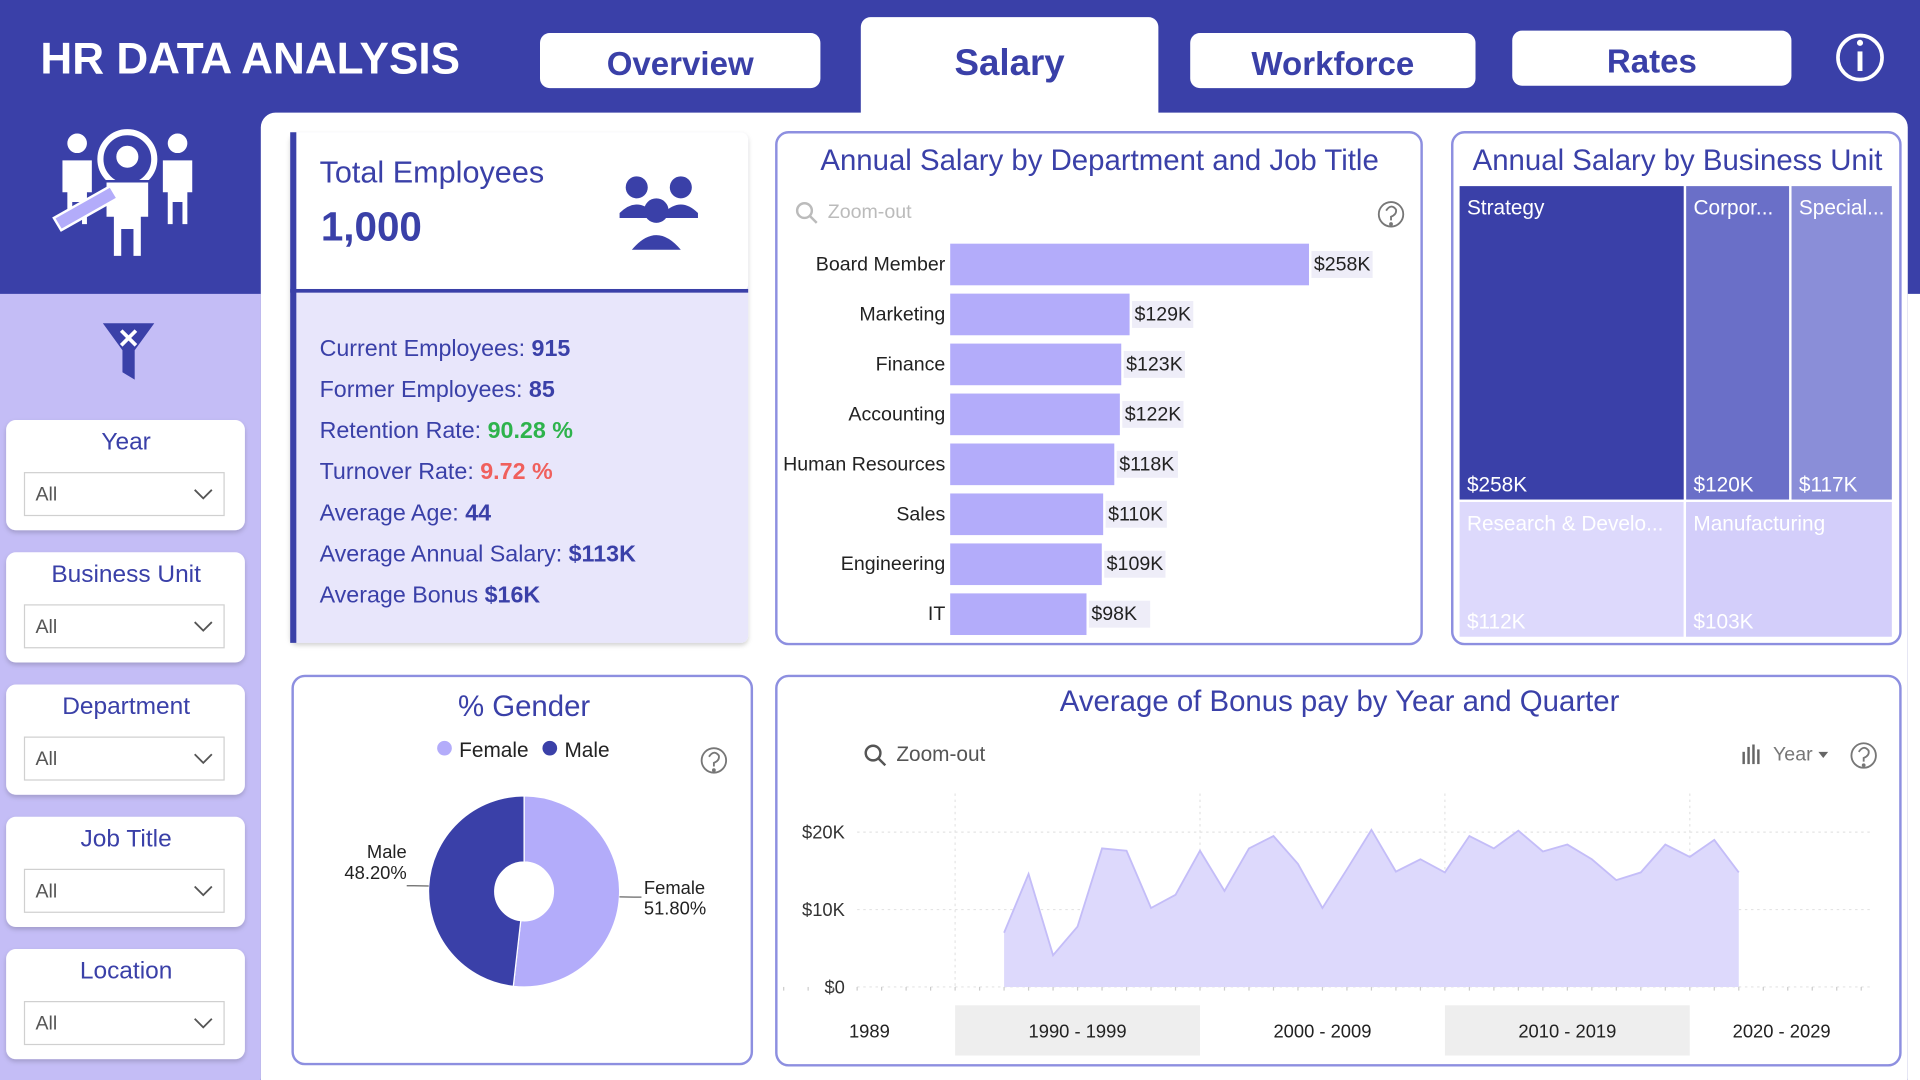  Describe the element at coordinates (519, 212) in the screenshot. I see `summary-head` at that location.